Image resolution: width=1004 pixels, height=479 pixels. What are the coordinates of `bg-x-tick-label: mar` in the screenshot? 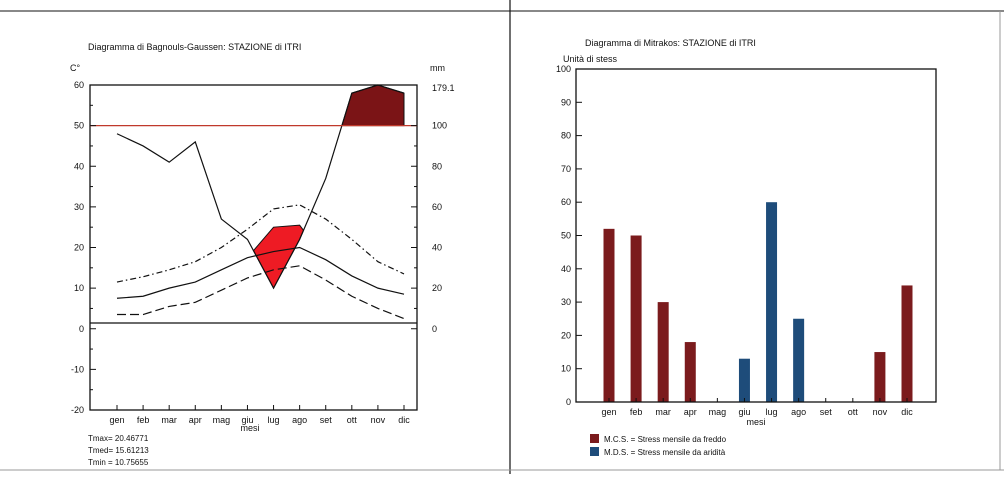 It's located at (169, 420).